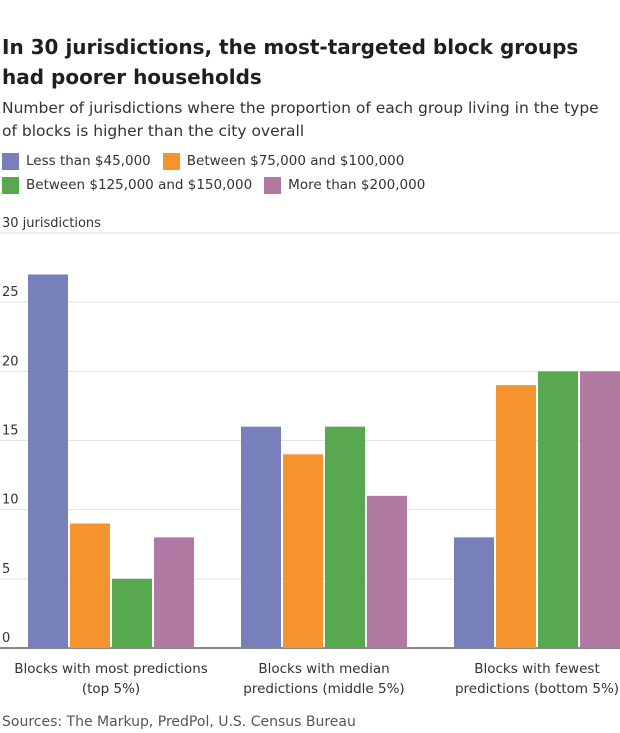 This screenshot has height=733, width=620. Describe the element at coordinates (10, 361) in the screenshot. I see `y-tick-label: 20` at that location.